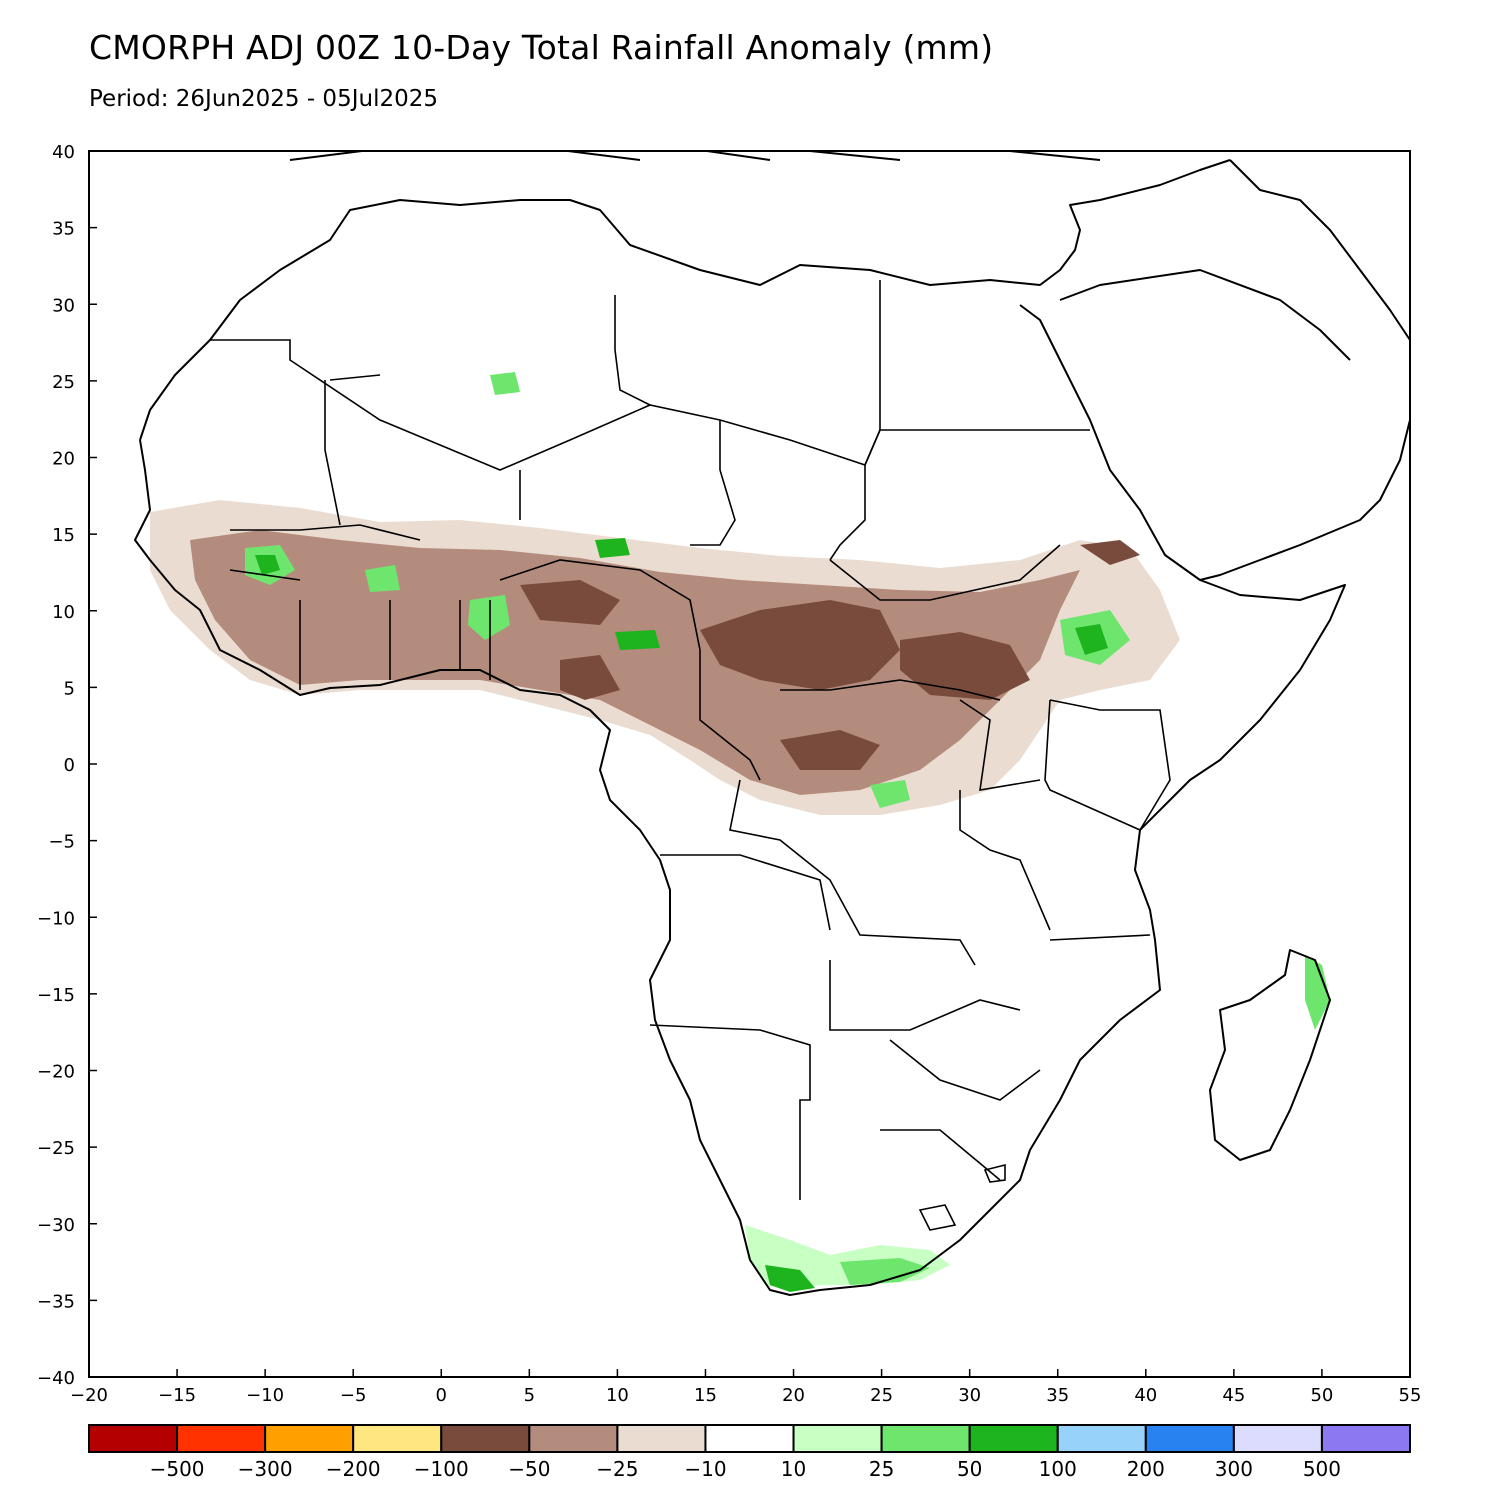  What do you see at coordinates (1057, 1395) in the screenshot?
I see `lon-tick-label: 35` at bounding box center [1057, 1395].